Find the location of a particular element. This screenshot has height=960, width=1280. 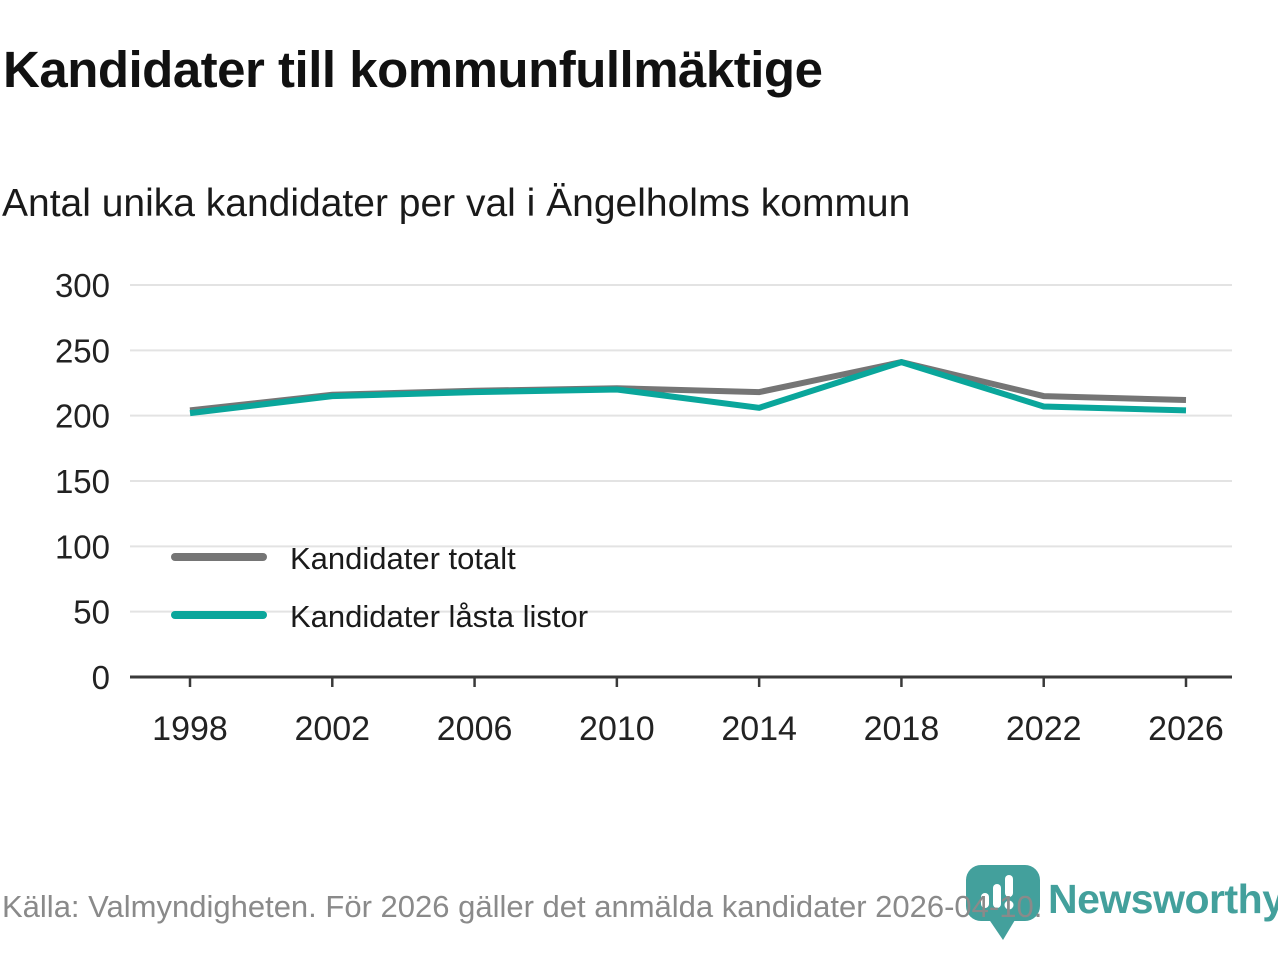

newsworthy-pin-icon is located at coordinates (1003, 902).